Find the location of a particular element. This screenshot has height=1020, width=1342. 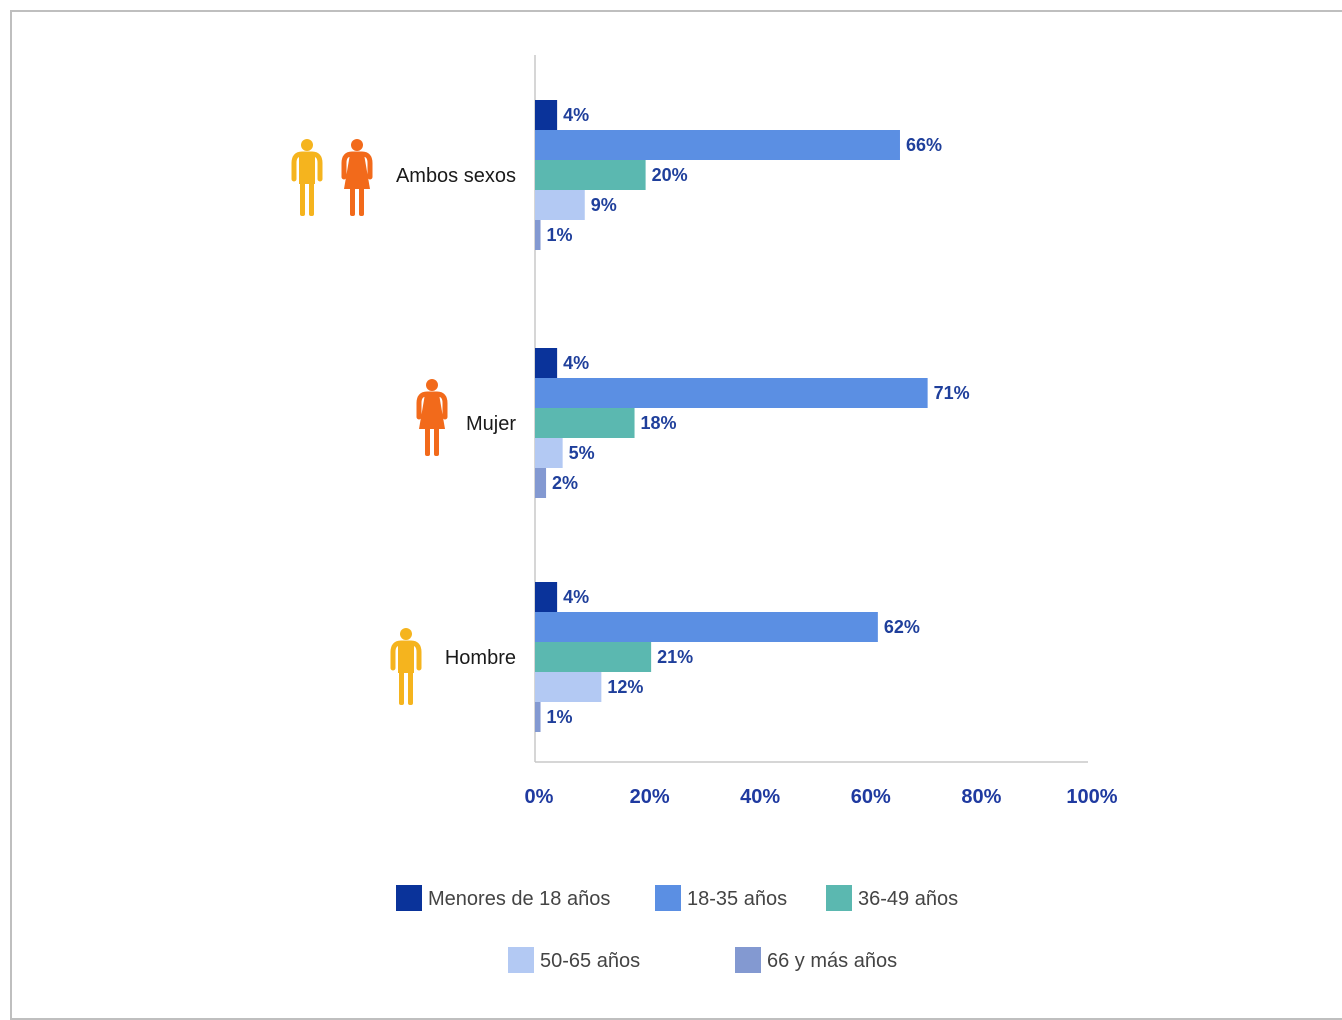

value-label-mujer-66-y-mas-anos: 2% is located at coordinates (565, 483).